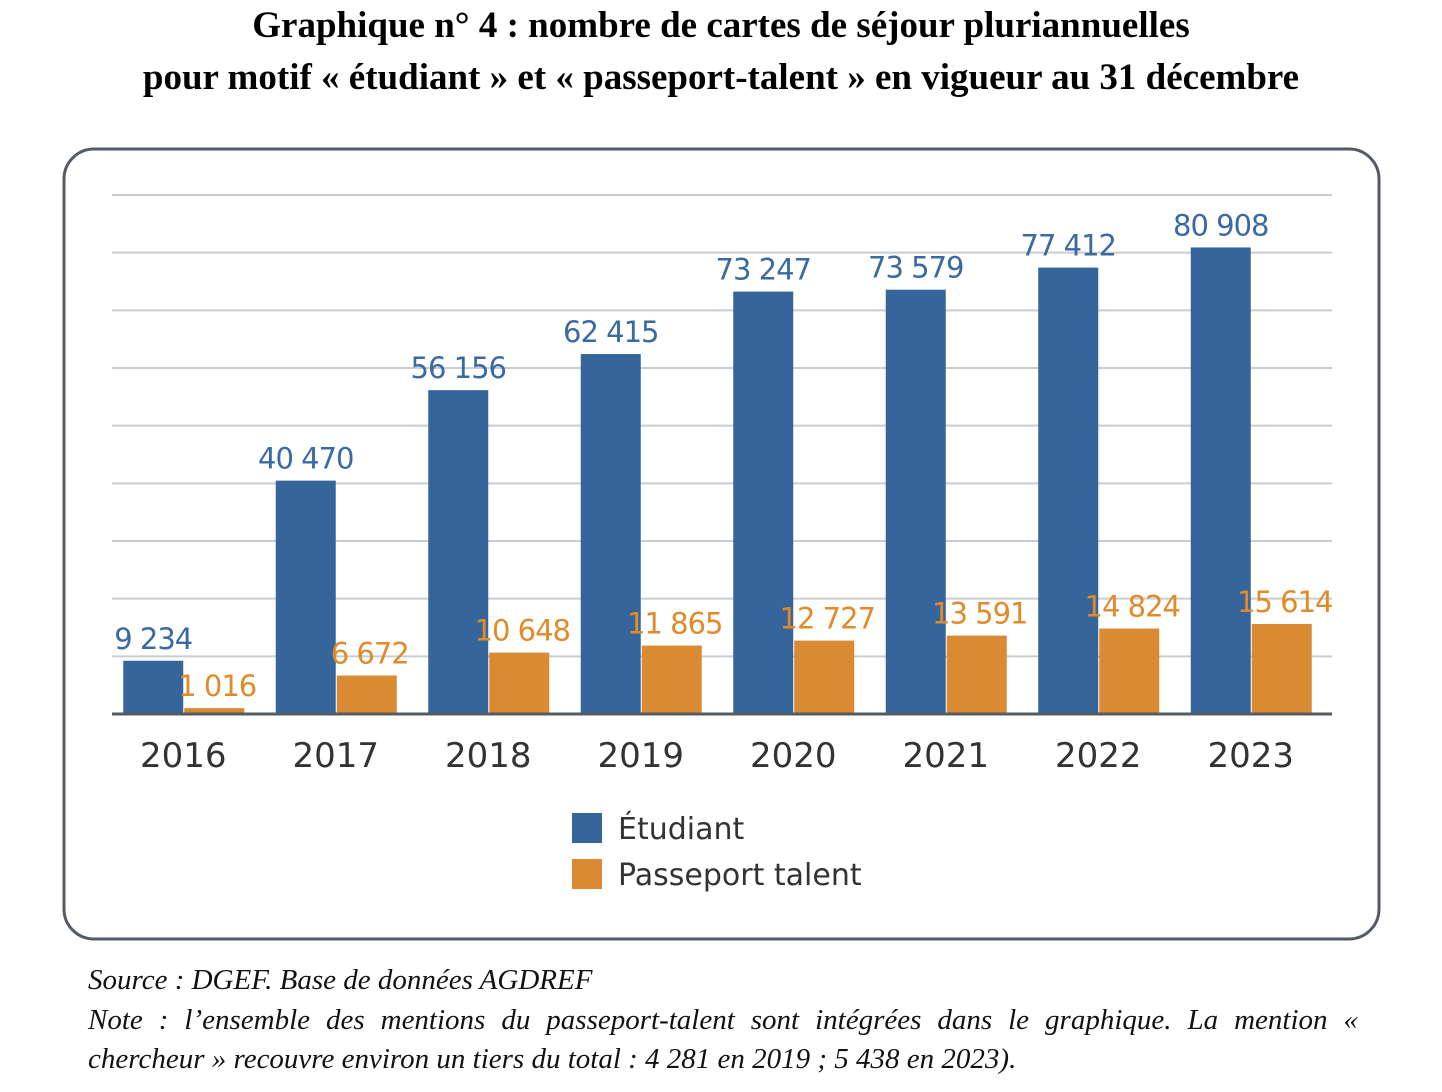 The height and width of the screenshot is (1092, 1442). What do you see at coordinates (681, 829) in the screenshot?
I see `legend-label: Étudiant` at bounding box center [681, 829].